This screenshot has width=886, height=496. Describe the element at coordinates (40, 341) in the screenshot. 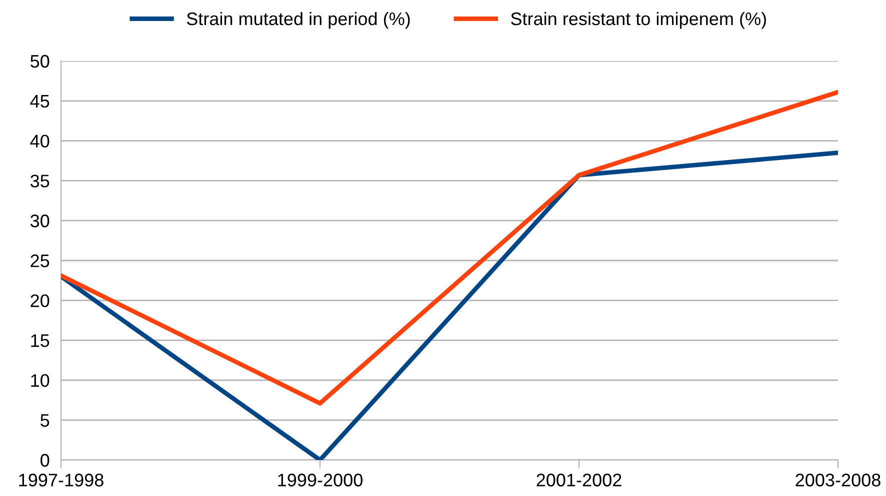

I see `y-tick-label: 15` at that location.